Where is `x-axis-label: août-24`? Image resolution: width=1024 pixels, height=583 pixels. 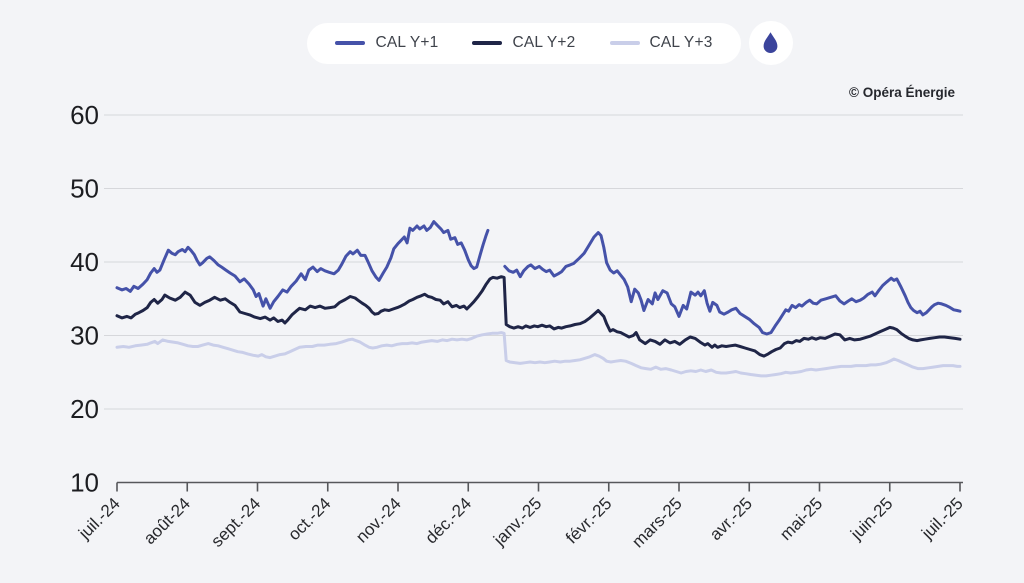 x-axis-label: août-24 is located at coordinates (167, 521).